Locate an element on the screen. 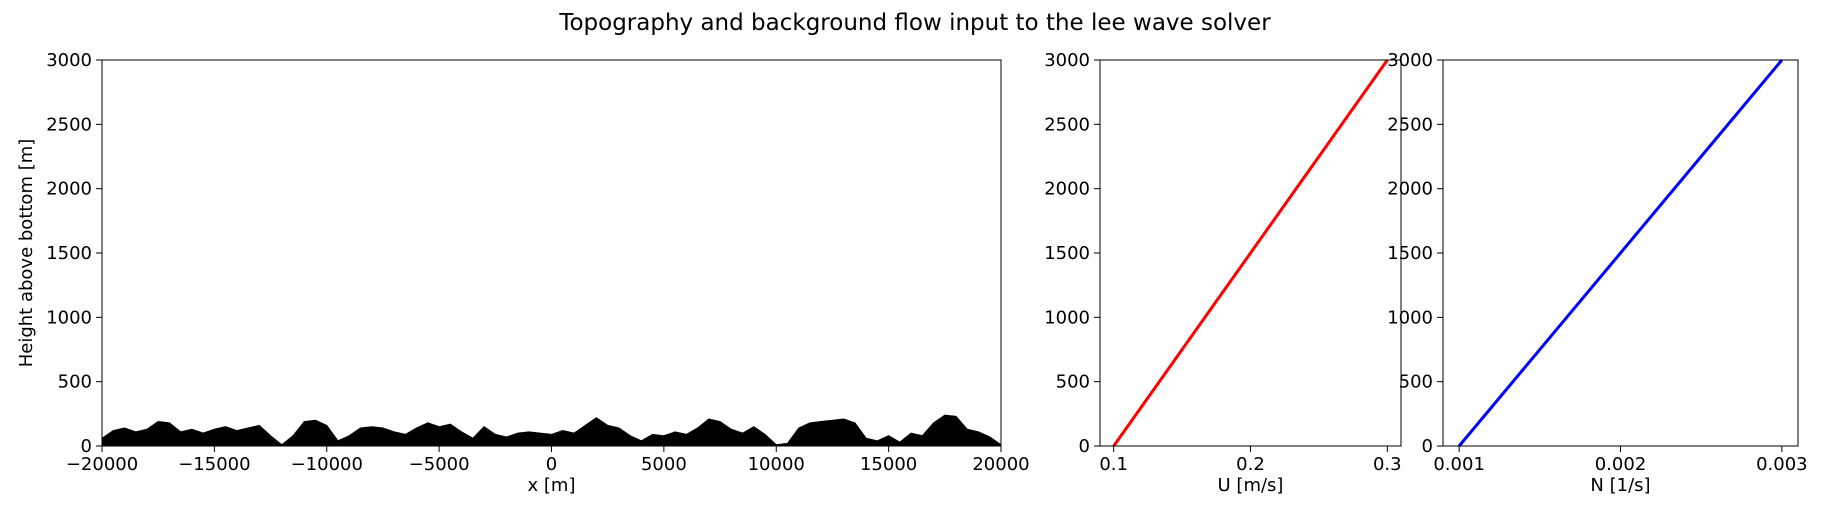 The image size is (1830, 507). x-tick-label: 0.1 is located at coordinates (1113, 464).